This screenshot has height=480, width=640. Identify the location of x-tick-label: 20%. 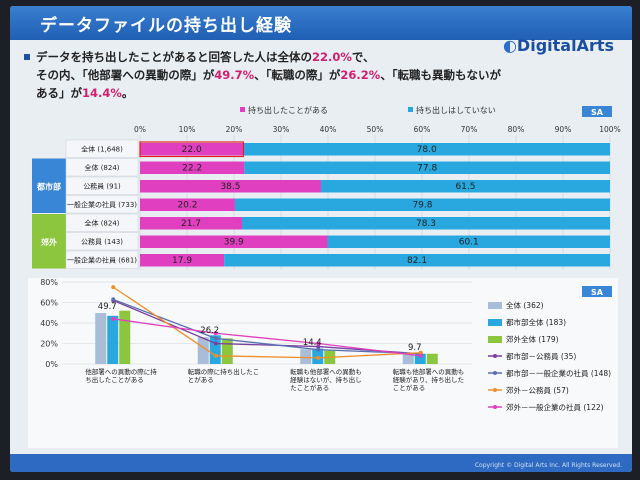
(234, 129).